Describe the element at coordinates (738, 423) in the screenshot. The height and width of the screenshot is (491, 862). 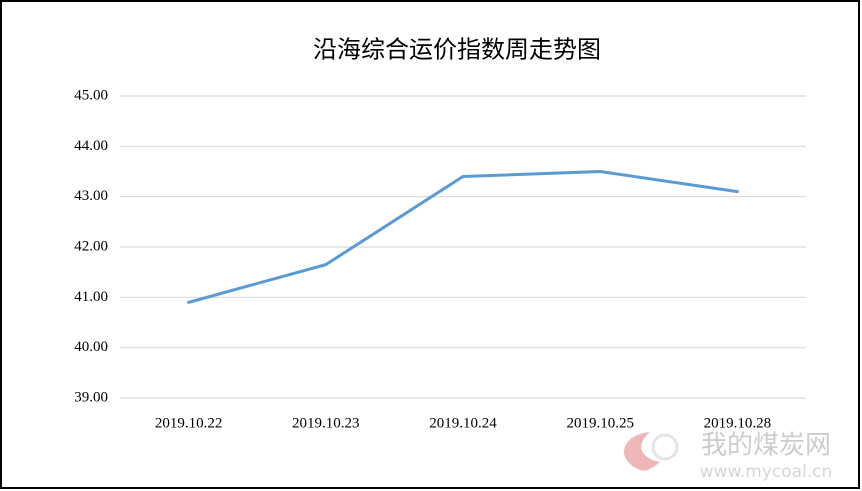
I see `x-tick-label: 2019.10.28` at that location.